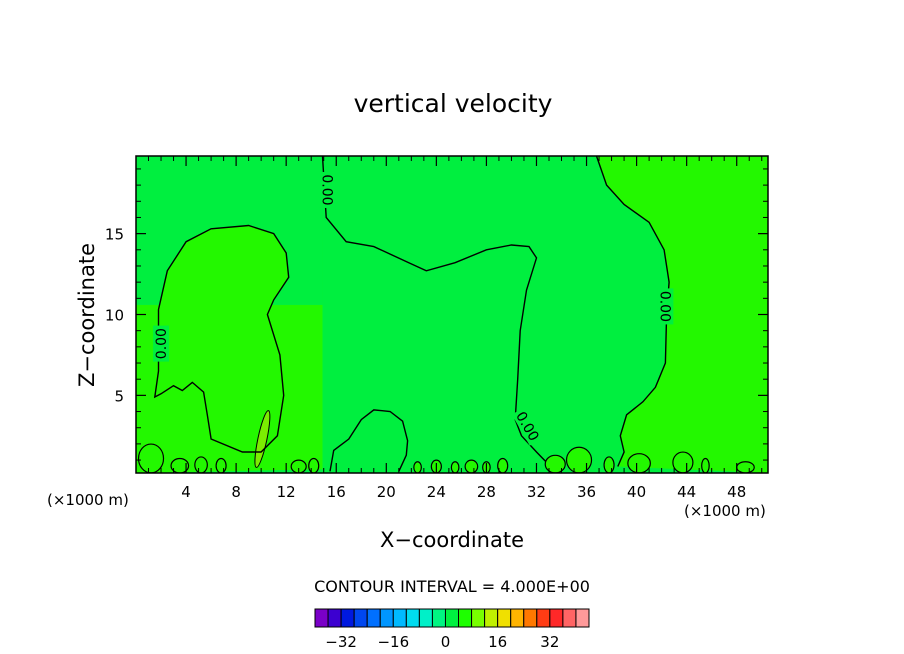 This screenshot has width=904, height=654. What do you see at coordinates (119, 396) in the screenshot?
I see `y-tick-label: 5` at bounding box center [119, 396].